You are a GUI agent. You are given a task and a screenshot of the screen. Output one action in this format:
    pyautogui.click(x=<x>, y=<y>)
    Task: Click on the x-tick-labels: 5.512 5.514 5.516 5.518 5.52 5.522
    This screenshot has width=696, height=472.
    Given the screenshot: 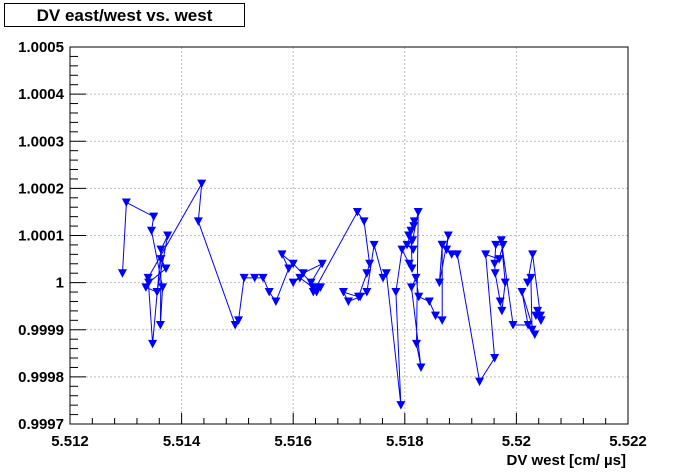 What is the action you would take?
    pyautogui.click(x=349, y=441)
    